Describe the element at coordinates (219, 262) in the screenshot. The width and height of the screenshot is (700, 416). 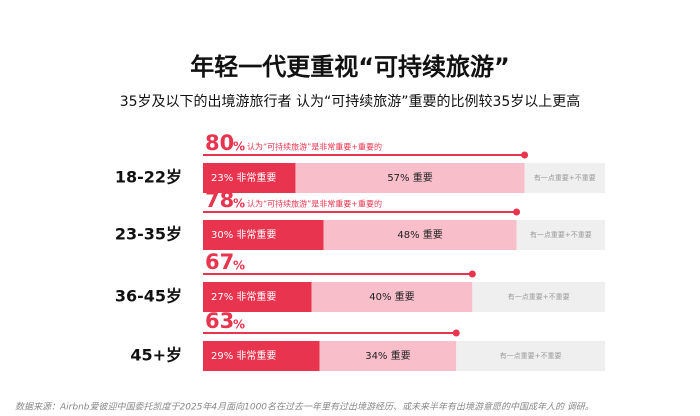
I see `total-value: 67` at that location.